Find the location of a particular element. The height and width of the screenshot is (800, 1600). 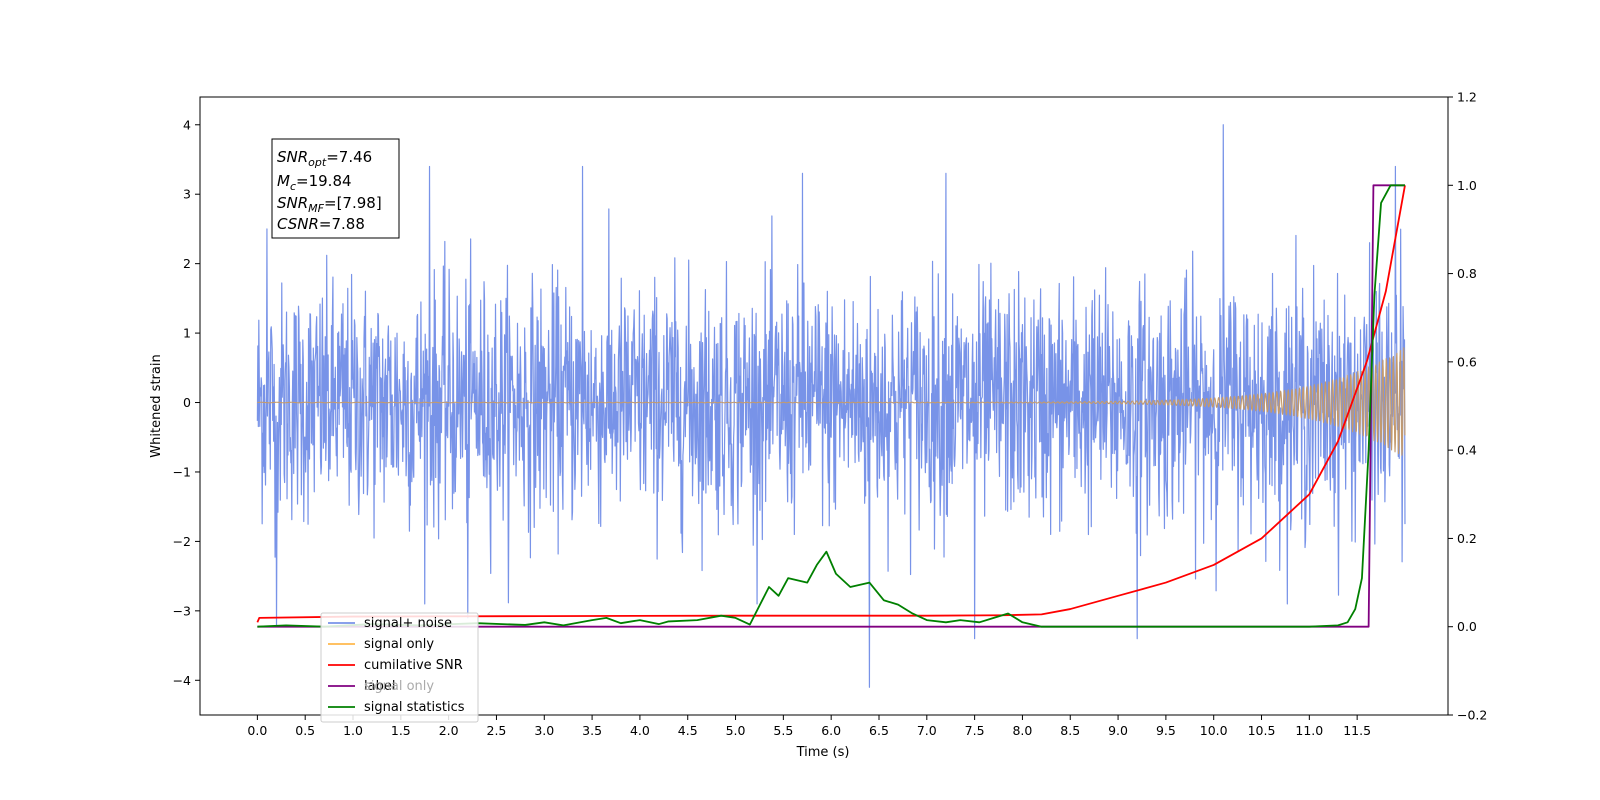

y2-tick-label: 0.0 is located at coordinates (1467, 626).